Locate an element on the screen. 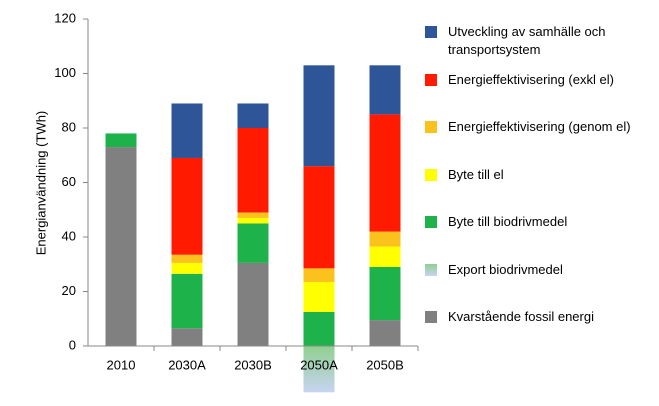 Image resolution: width=659 pixels, height=406 pixels. y-tick-label: 80 is located at coordinates (69, 126).